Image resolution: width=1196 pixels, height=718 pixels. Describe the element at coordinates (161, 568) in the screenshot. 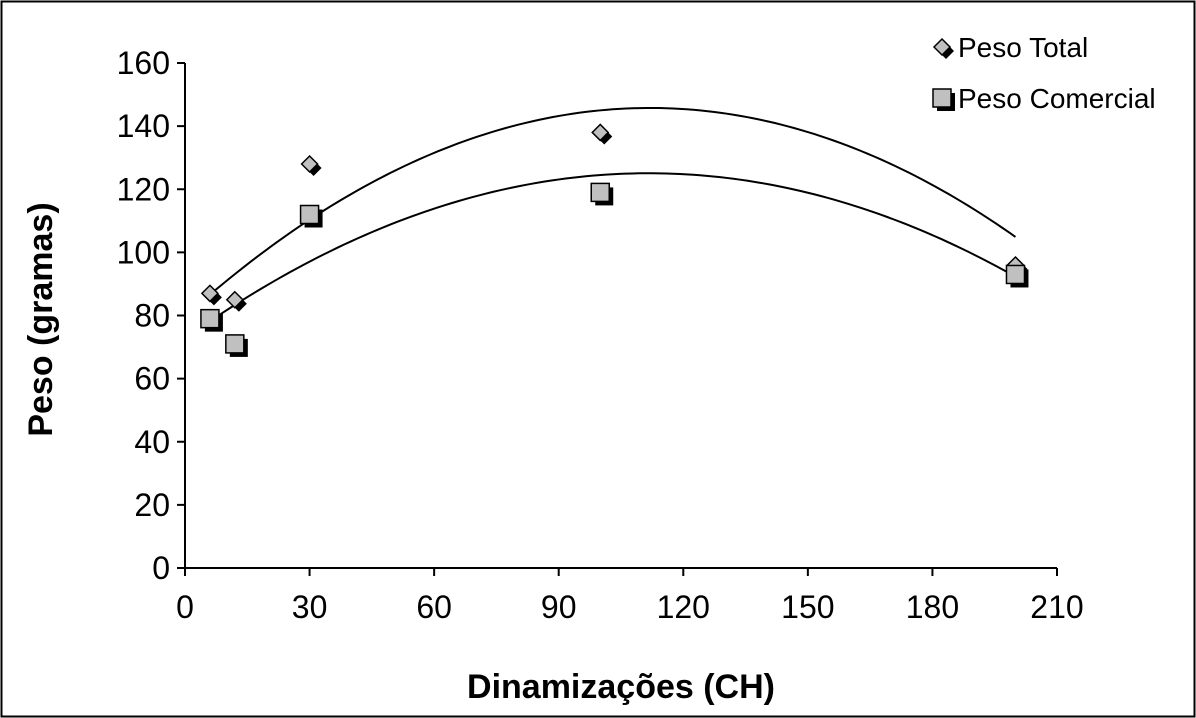

I see `y-tick-label: 0` at that location.